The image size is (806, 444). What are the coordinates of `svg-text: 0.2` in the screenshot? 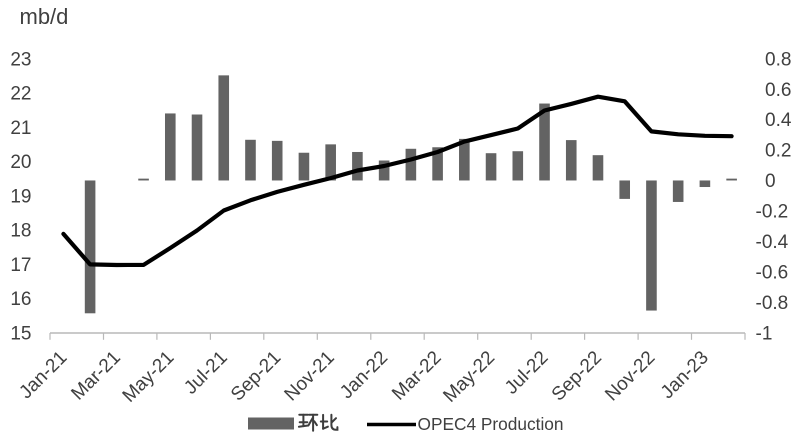 It's located at (778, 151).